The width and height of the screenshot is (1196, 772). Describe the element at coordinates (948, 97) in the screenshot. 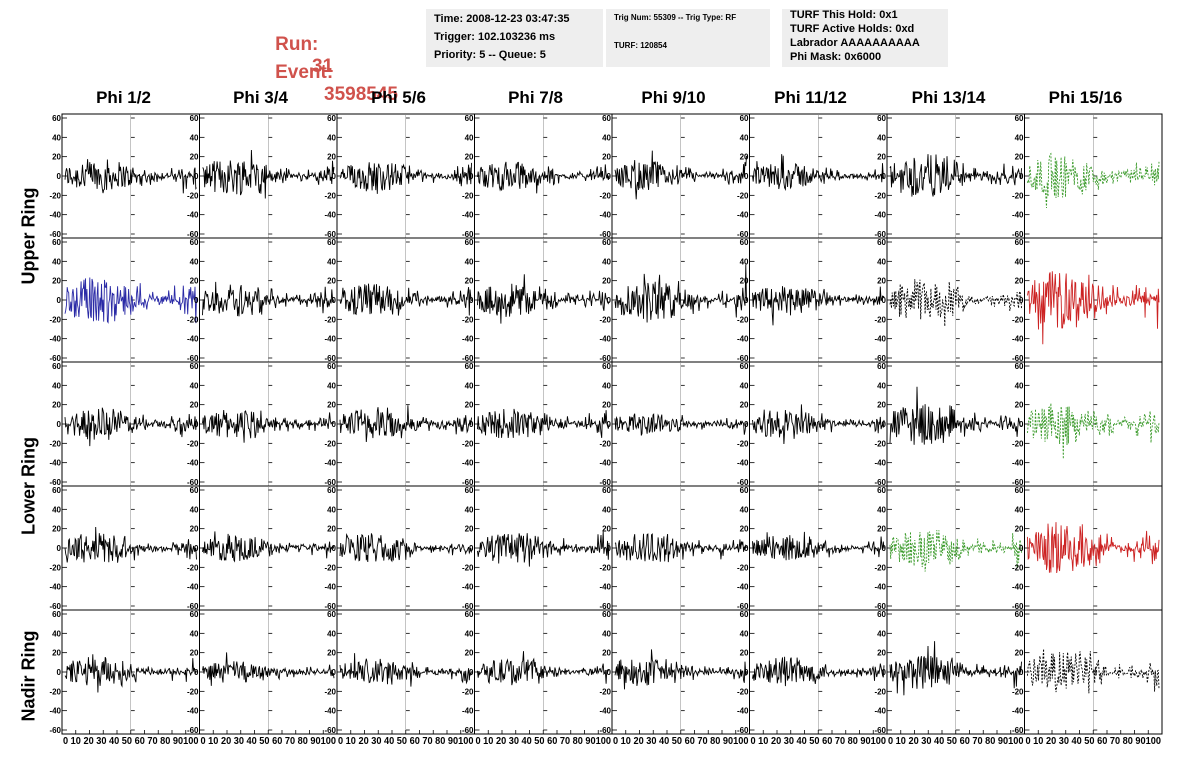

I see `column-header-phi-13-14: Phi 13/14` at that location.